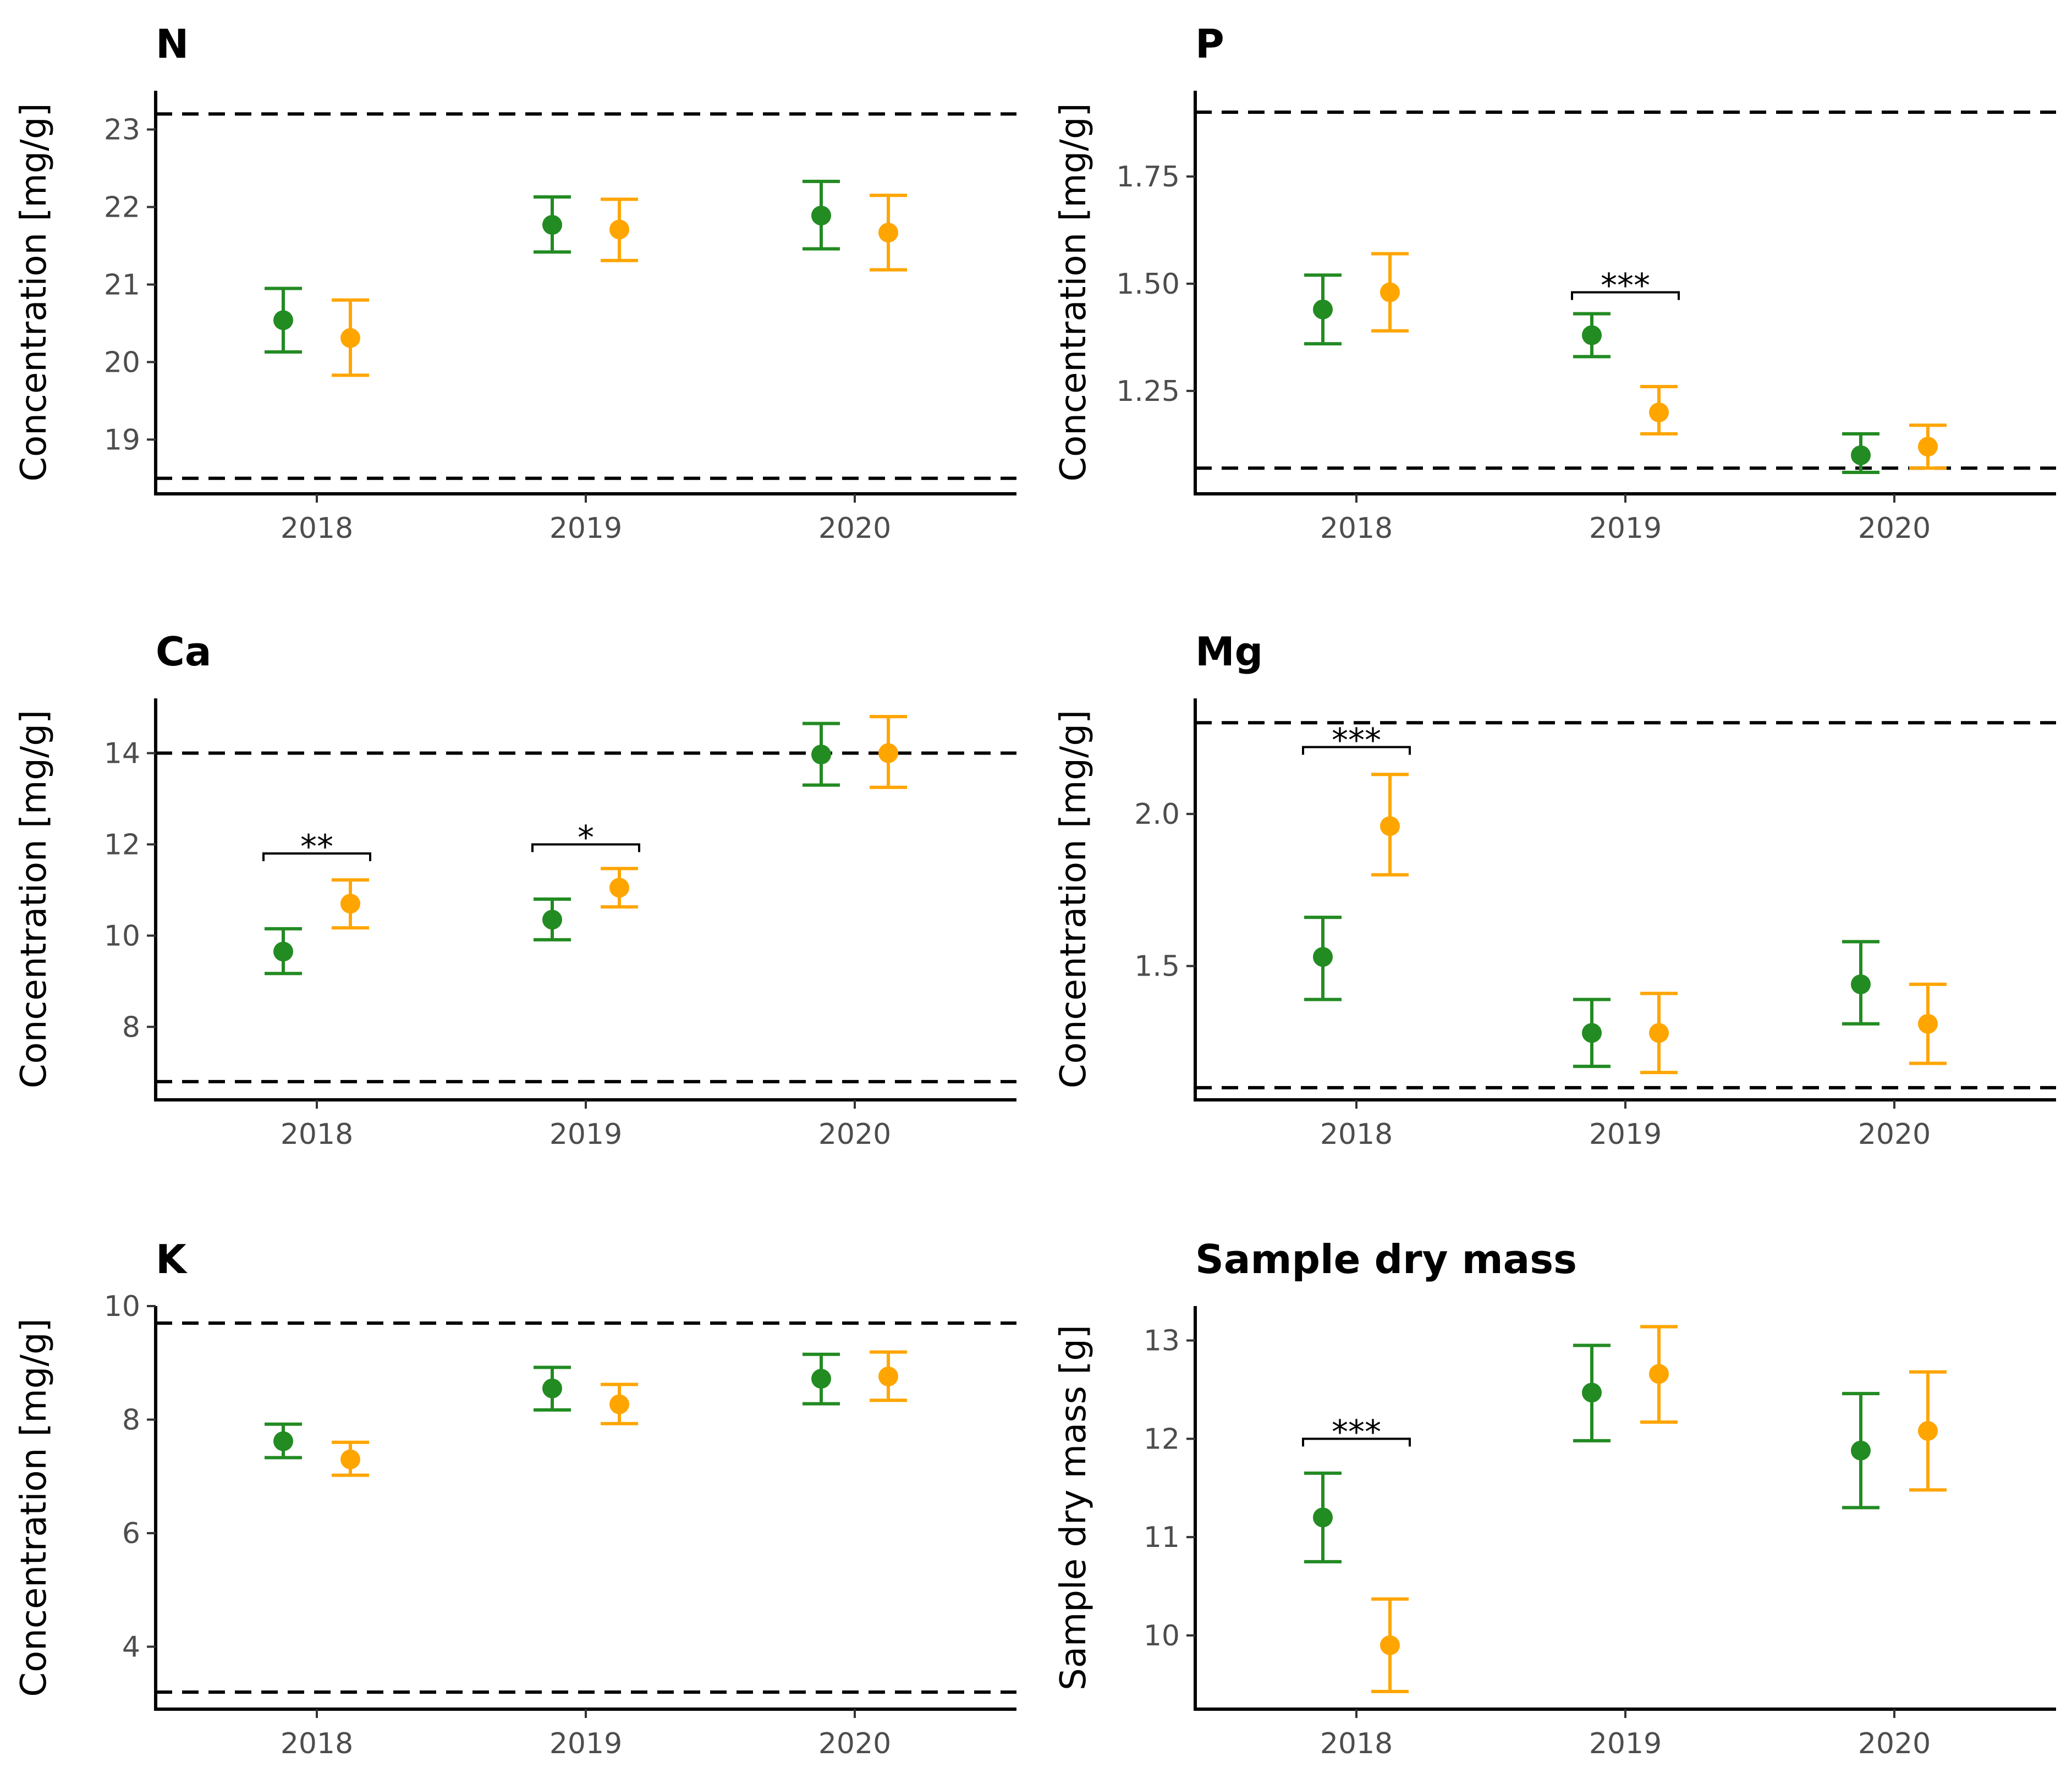 The height and width of the screenshot is (1768, 2072). Describe the element at coordinates (122, 207) in the screenshot. I see `y-tick-label: 22` at that location.